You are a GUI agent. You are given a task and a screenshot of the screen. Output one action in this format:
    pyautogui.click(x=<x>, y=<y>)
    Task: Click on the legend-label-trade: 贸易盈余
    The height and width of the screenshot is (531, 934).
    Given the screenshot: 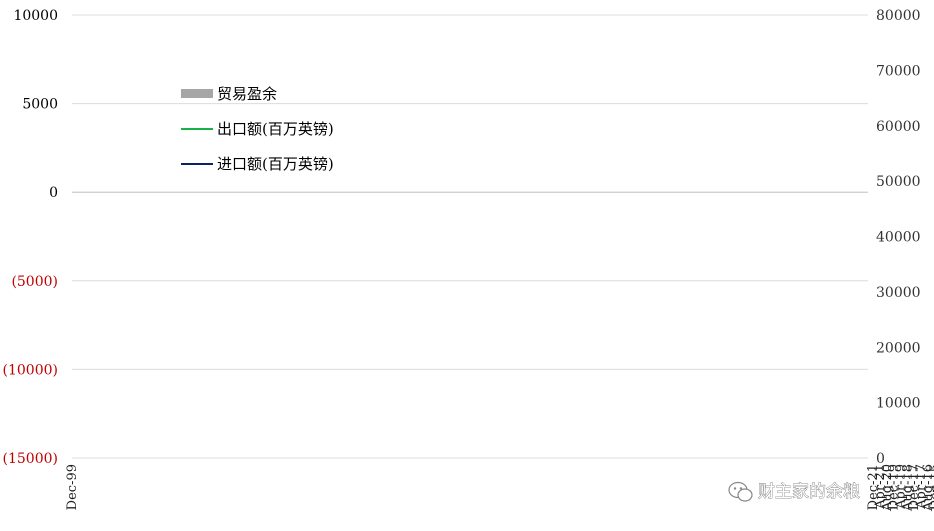 What is the action you would take?
    pyautogui.click(x=247, y=94)
    